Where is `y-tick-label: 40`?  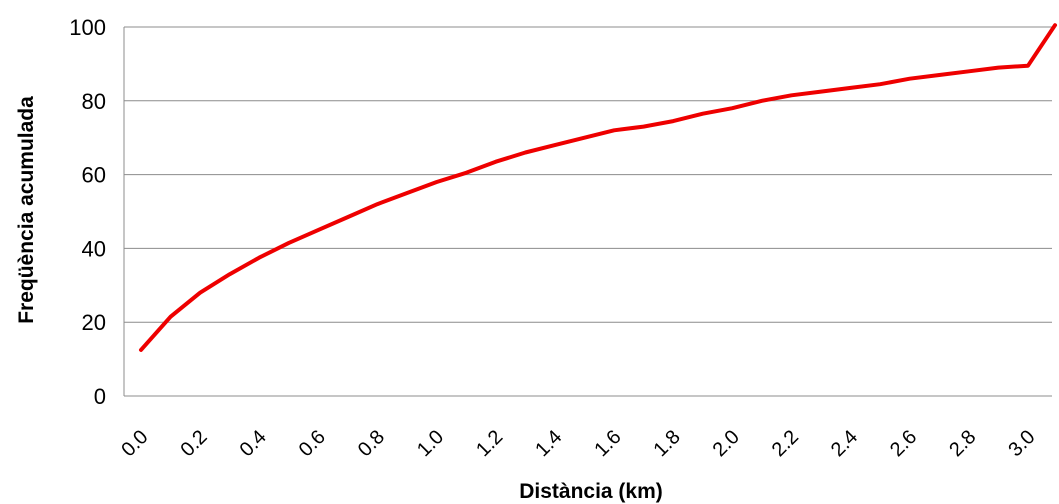
y-tick-label: 40 is located at coordinates (94, 248).